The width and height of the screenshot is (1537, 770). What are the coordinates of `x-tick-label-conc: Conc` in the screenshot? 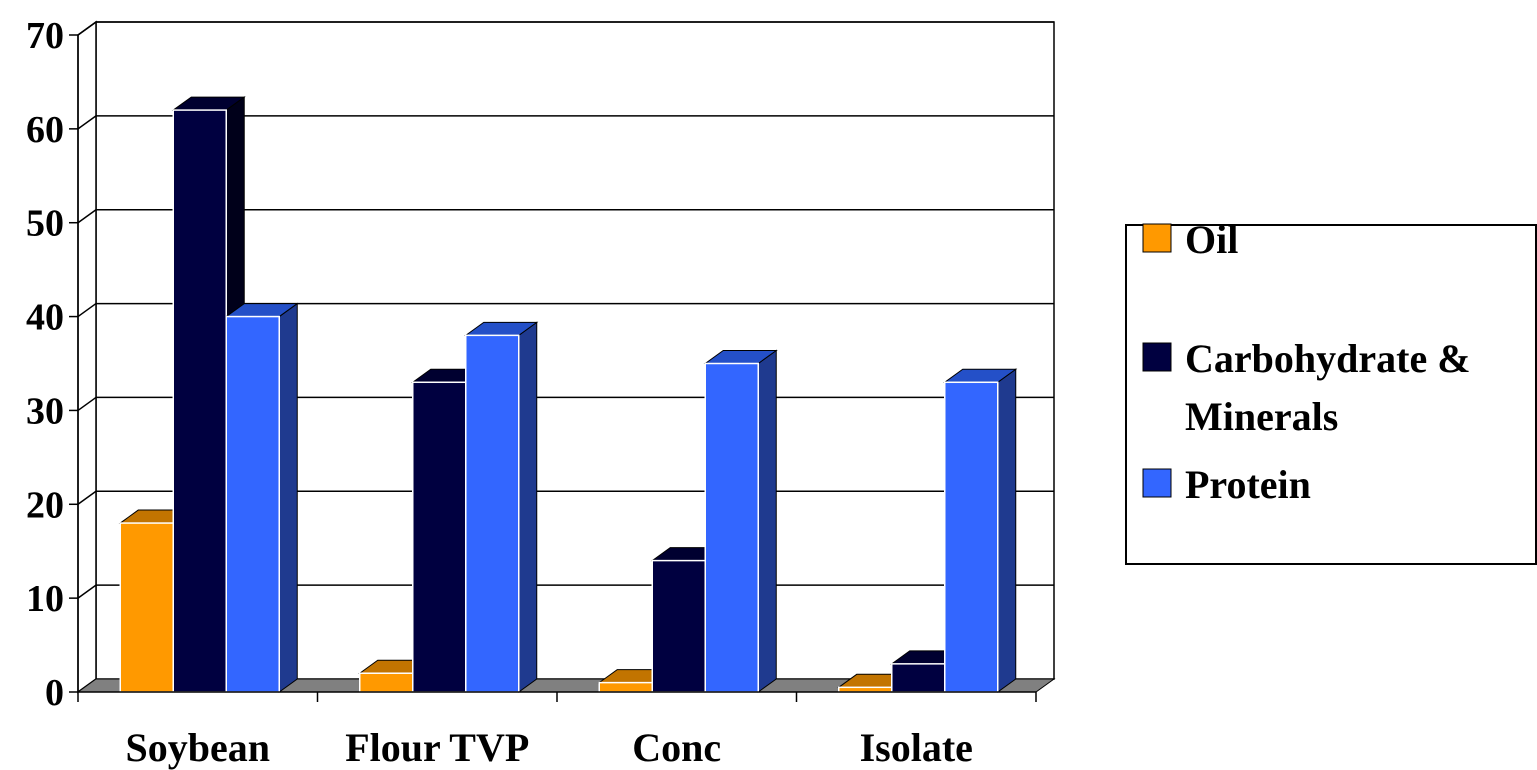 It's located at (676, 747).